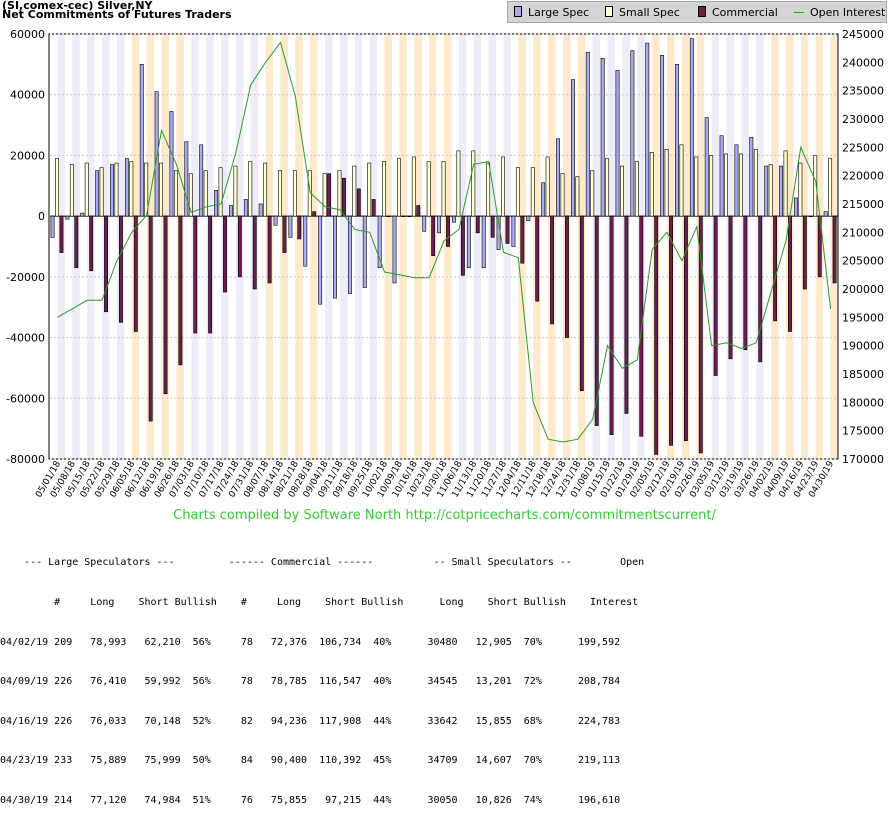 The image size is (889, 820). I want to click on right-axis-tick-label: 195000, so click(863, 317).